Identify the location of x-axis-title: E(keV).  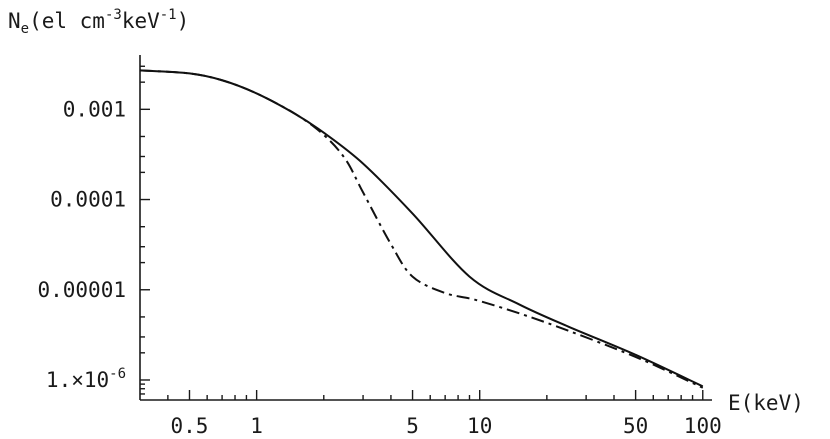
(766, 403).